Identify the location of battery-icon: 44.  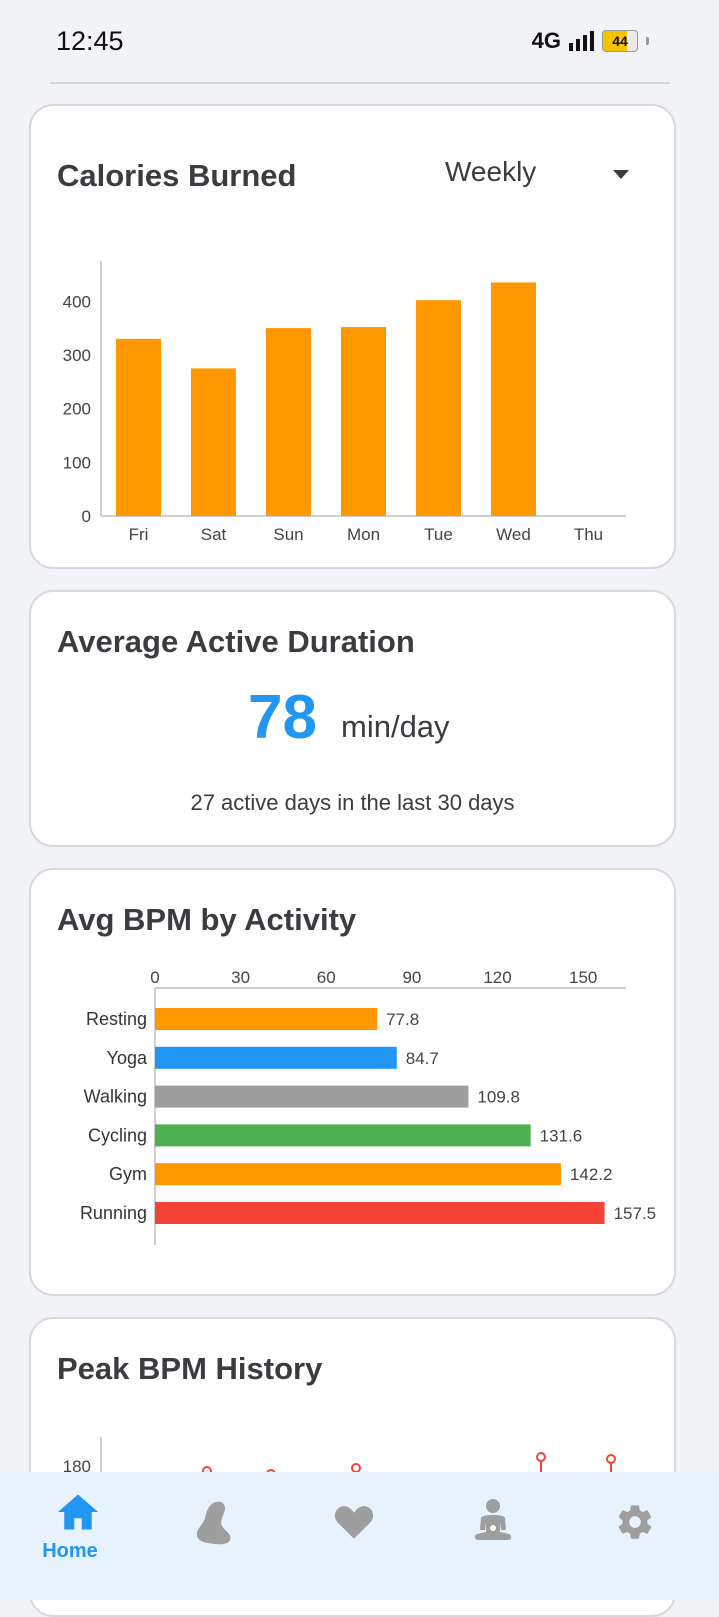
(620, 41).